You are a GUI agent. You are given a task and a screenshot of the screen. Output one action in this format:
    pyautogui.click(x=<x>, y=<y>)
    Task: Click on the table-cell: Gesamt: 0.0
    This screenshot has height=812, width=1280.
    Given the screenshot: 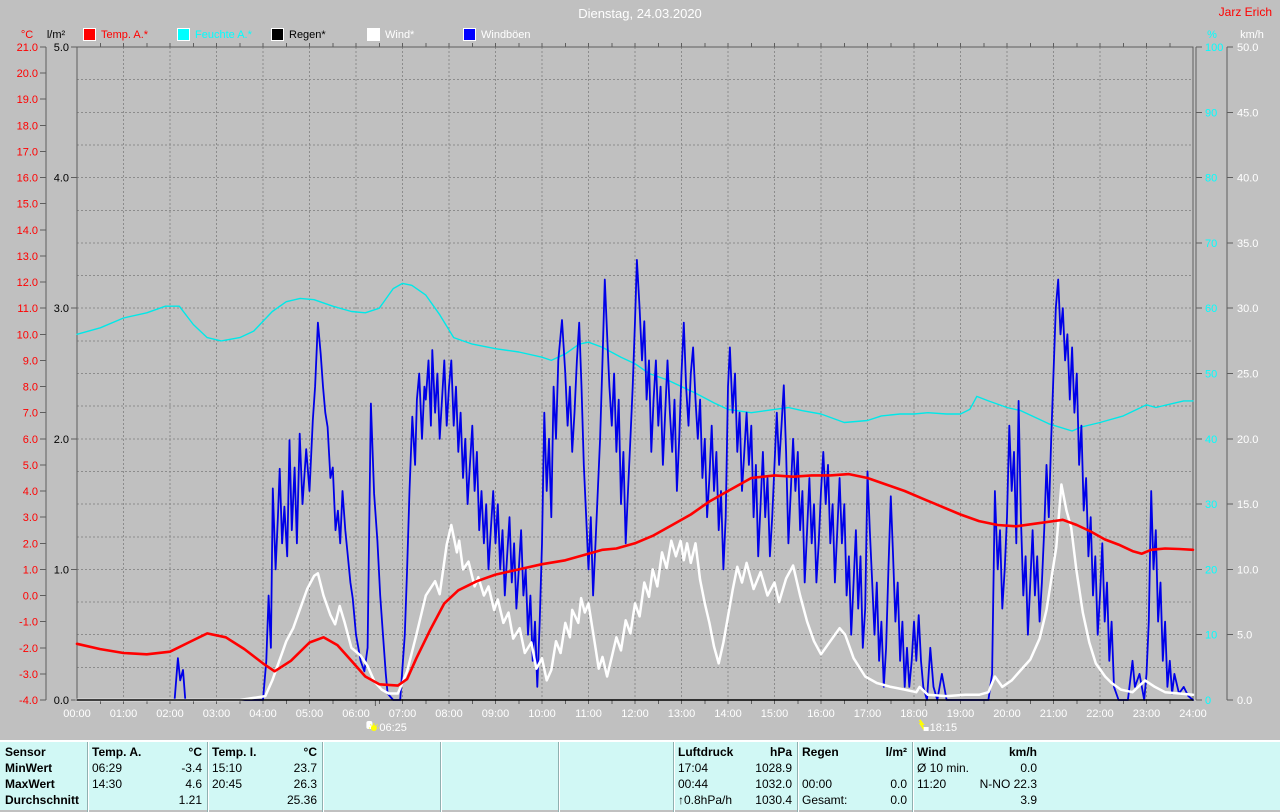 What is the action you would take?
    pyautogui.click(x=854, y=800)
    